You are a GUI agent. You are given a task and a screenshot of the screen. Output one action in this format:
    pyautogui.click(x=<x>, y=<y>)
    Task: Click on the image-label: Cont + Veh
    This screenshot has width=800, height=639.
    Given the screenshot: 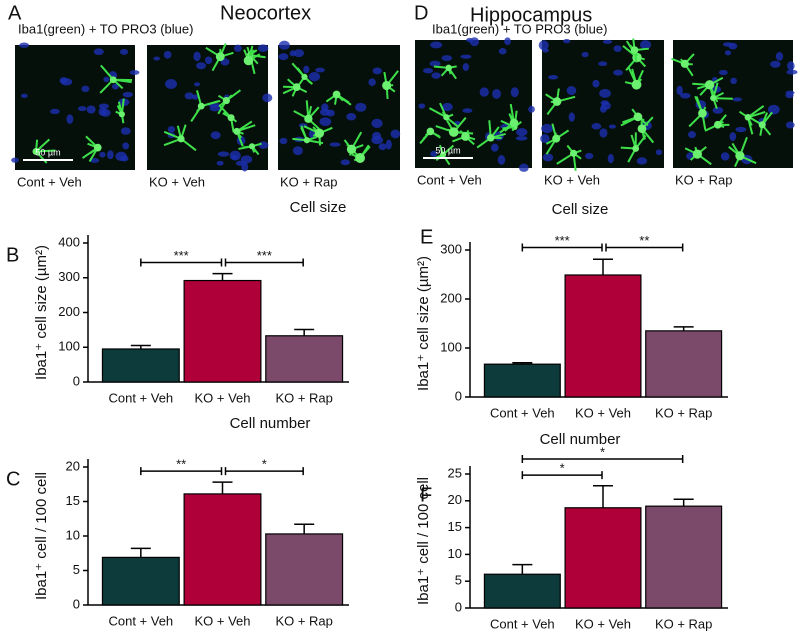 What is the action you would take?
    pyautogui.click(x=49, y=181)
    